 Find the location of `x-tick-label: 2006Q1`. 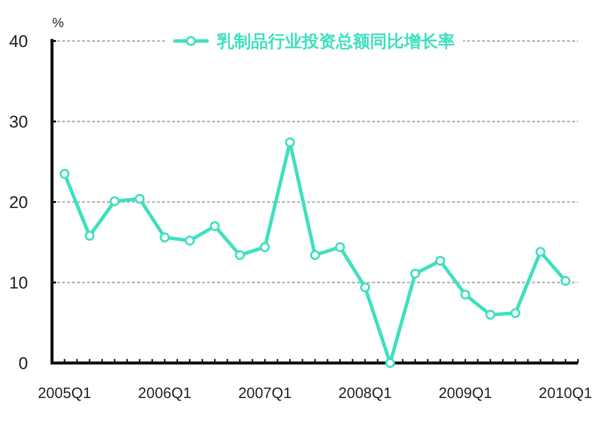

x-tick-label: 2006Q1 is located at coordinates (165, 393).